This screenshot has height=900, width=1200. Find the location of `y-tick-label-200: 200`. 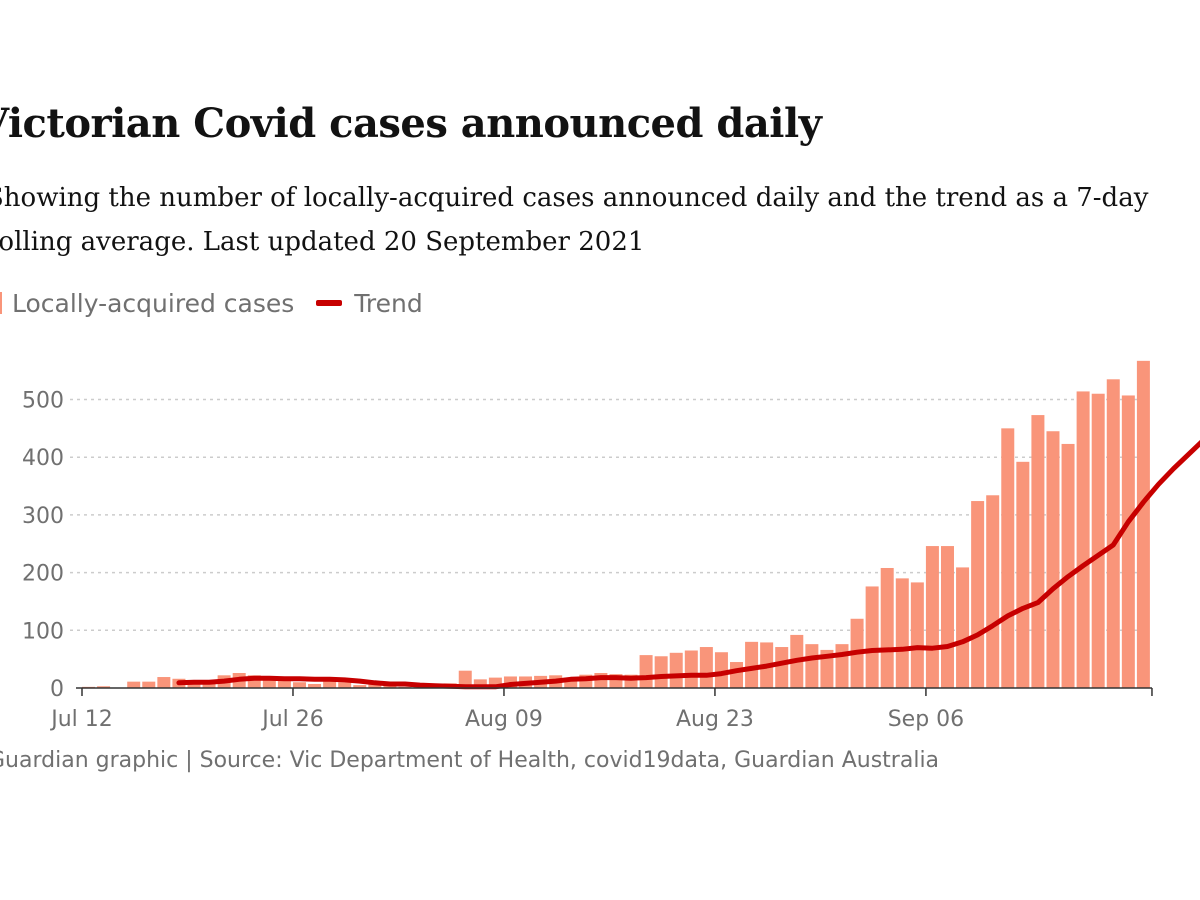

y-tick-label-200: 200 is located at coordinates (43, 574).